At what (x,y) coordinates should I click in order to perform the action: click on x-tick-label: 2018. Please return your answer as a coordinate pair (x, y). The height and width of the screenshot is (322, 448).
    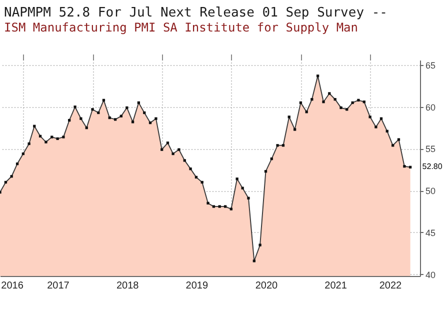
    Looking at the image, I should click on (128, 286).